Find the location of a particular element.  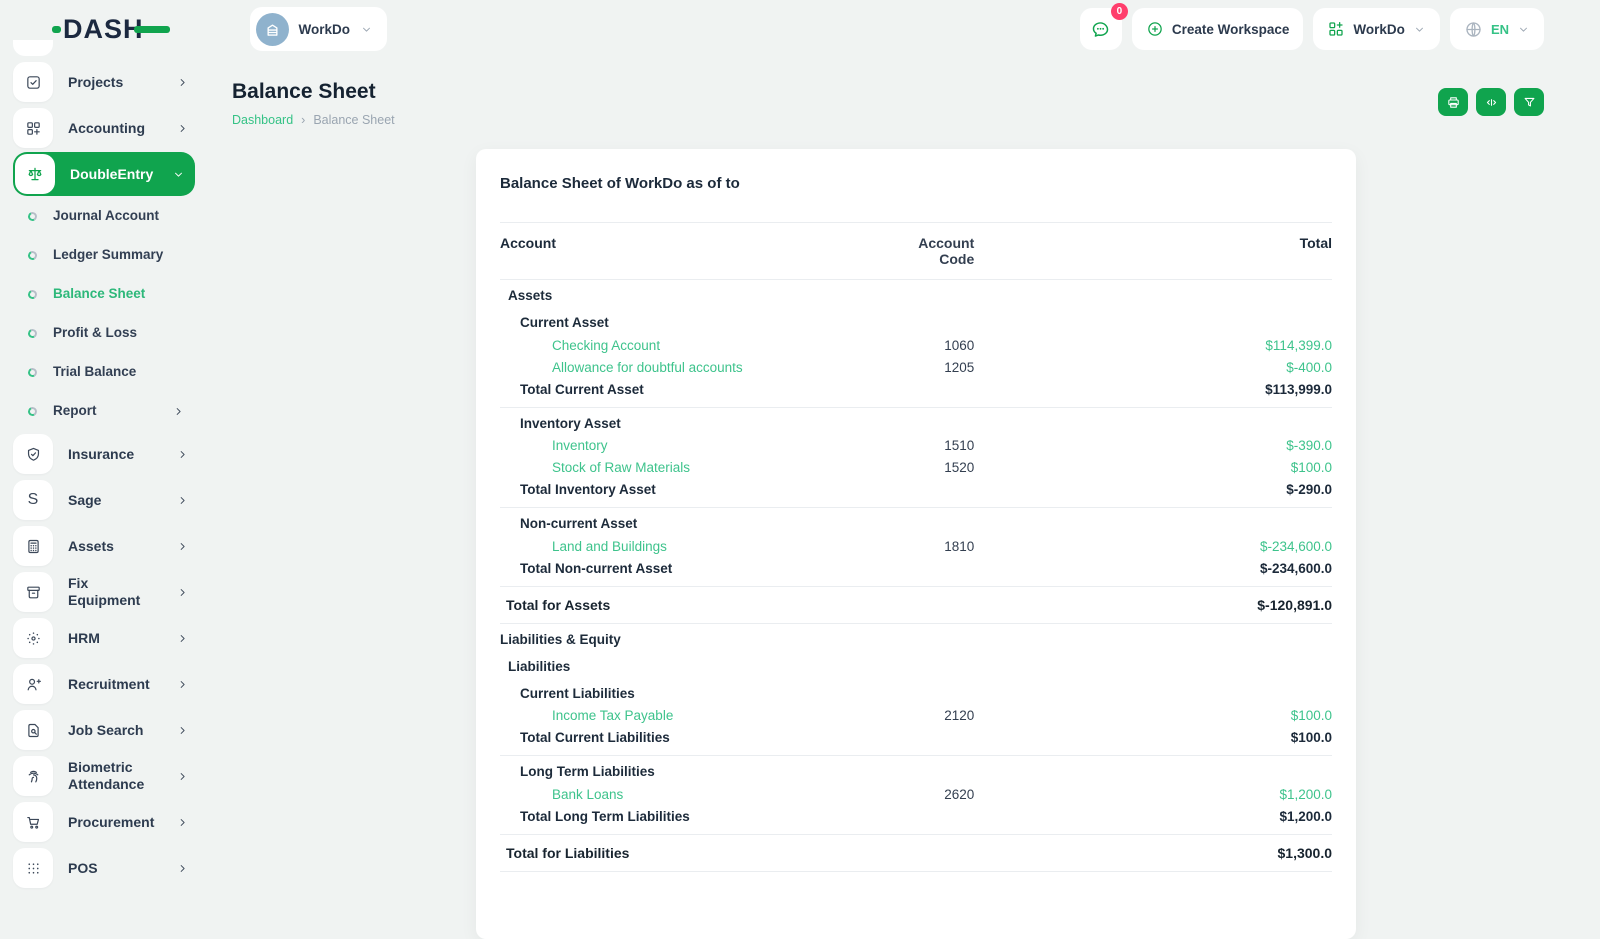

table-row: Checking Account 1060 $114,399.0 is located at coordinates (916, 345).